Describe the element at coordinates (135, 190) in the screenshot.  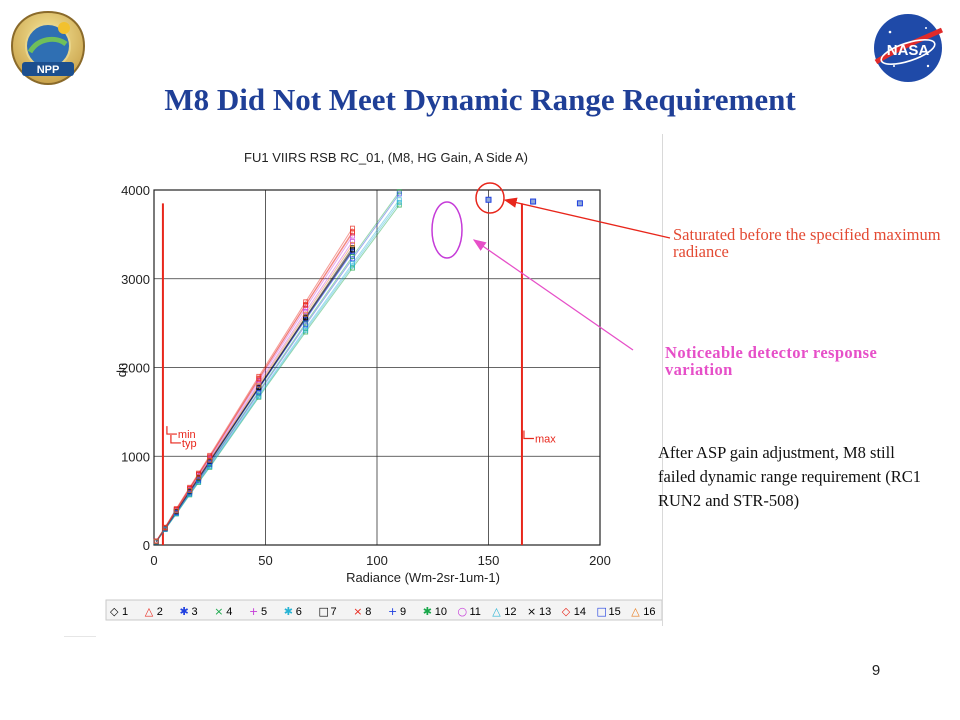
I see `y-tick-label: 4000` at that location.